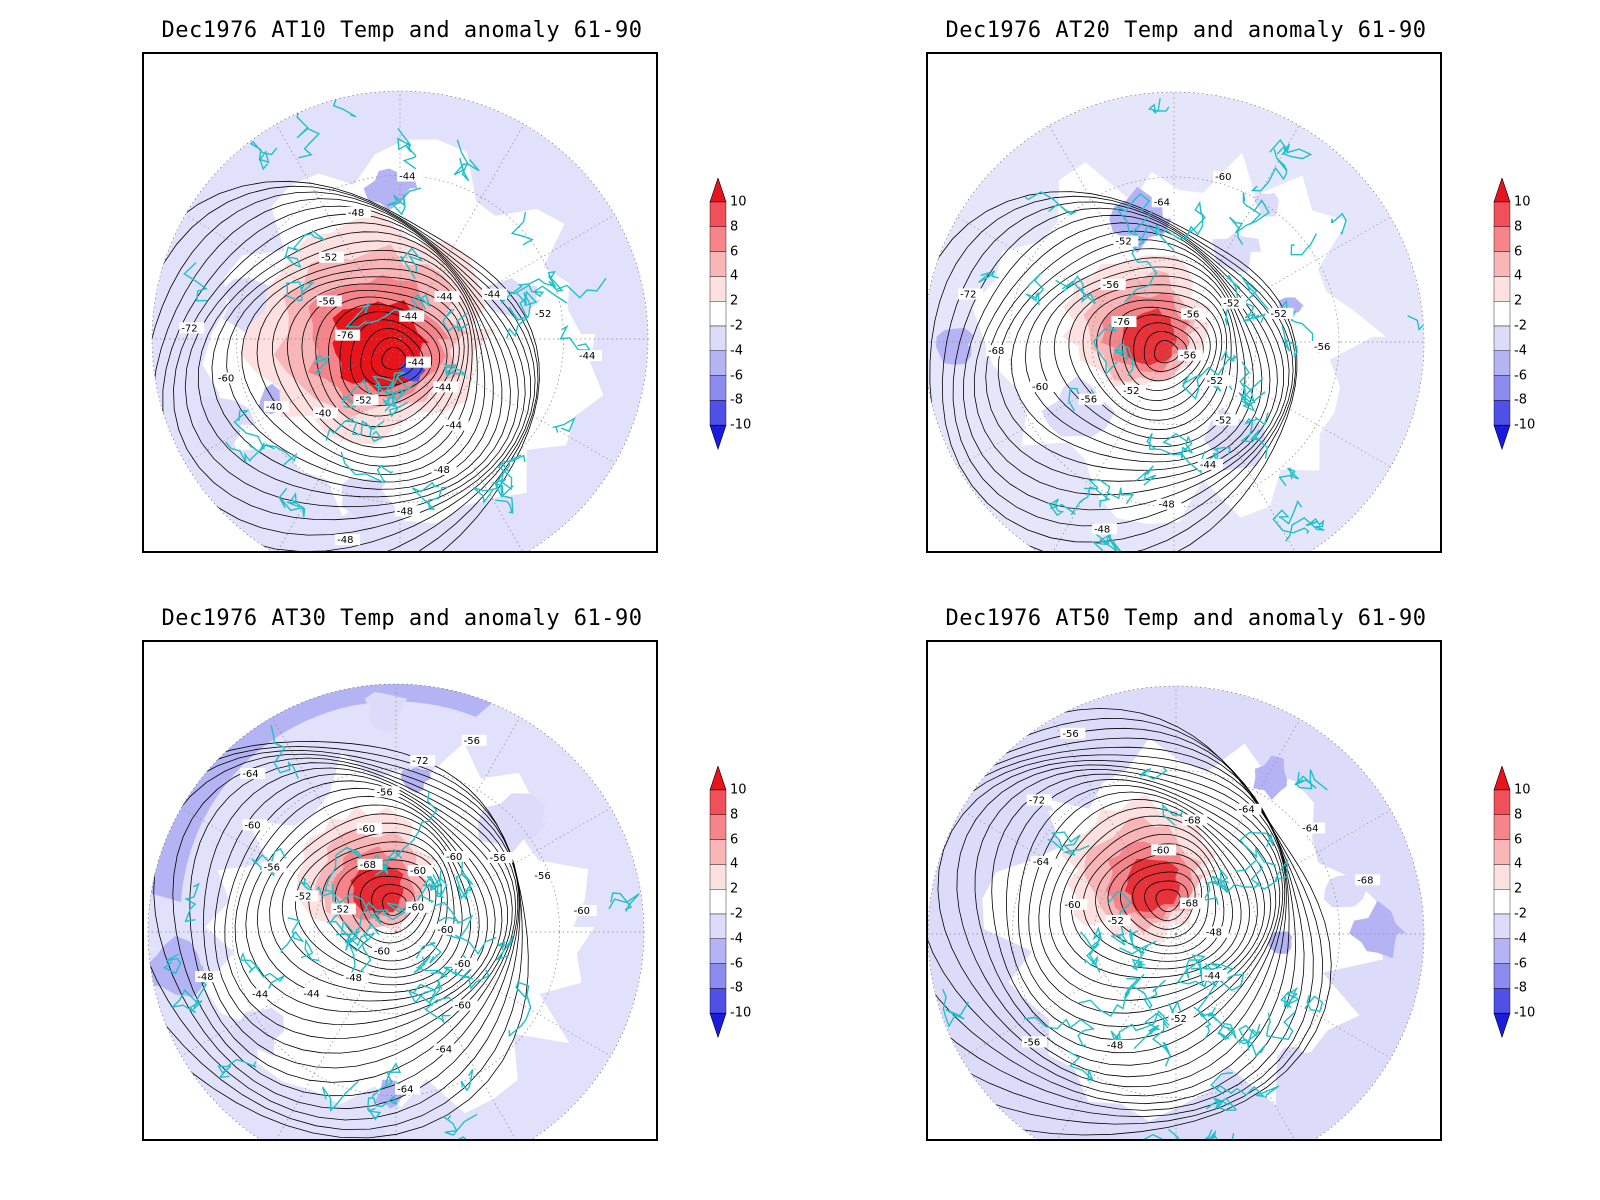 Image resolution: width=1600 pixels, height=1200 pixels. I want to click on colorbar-label: -6, so click(736, 376).